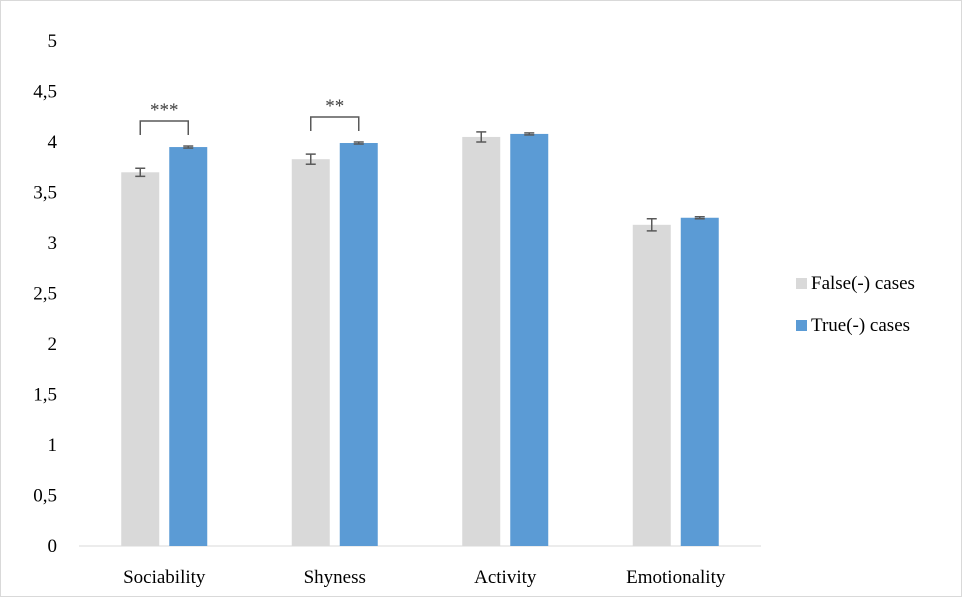 The height and width of the screenshot is (597, 962). I want to click on y-tick-label: 3, so click(53, 243).